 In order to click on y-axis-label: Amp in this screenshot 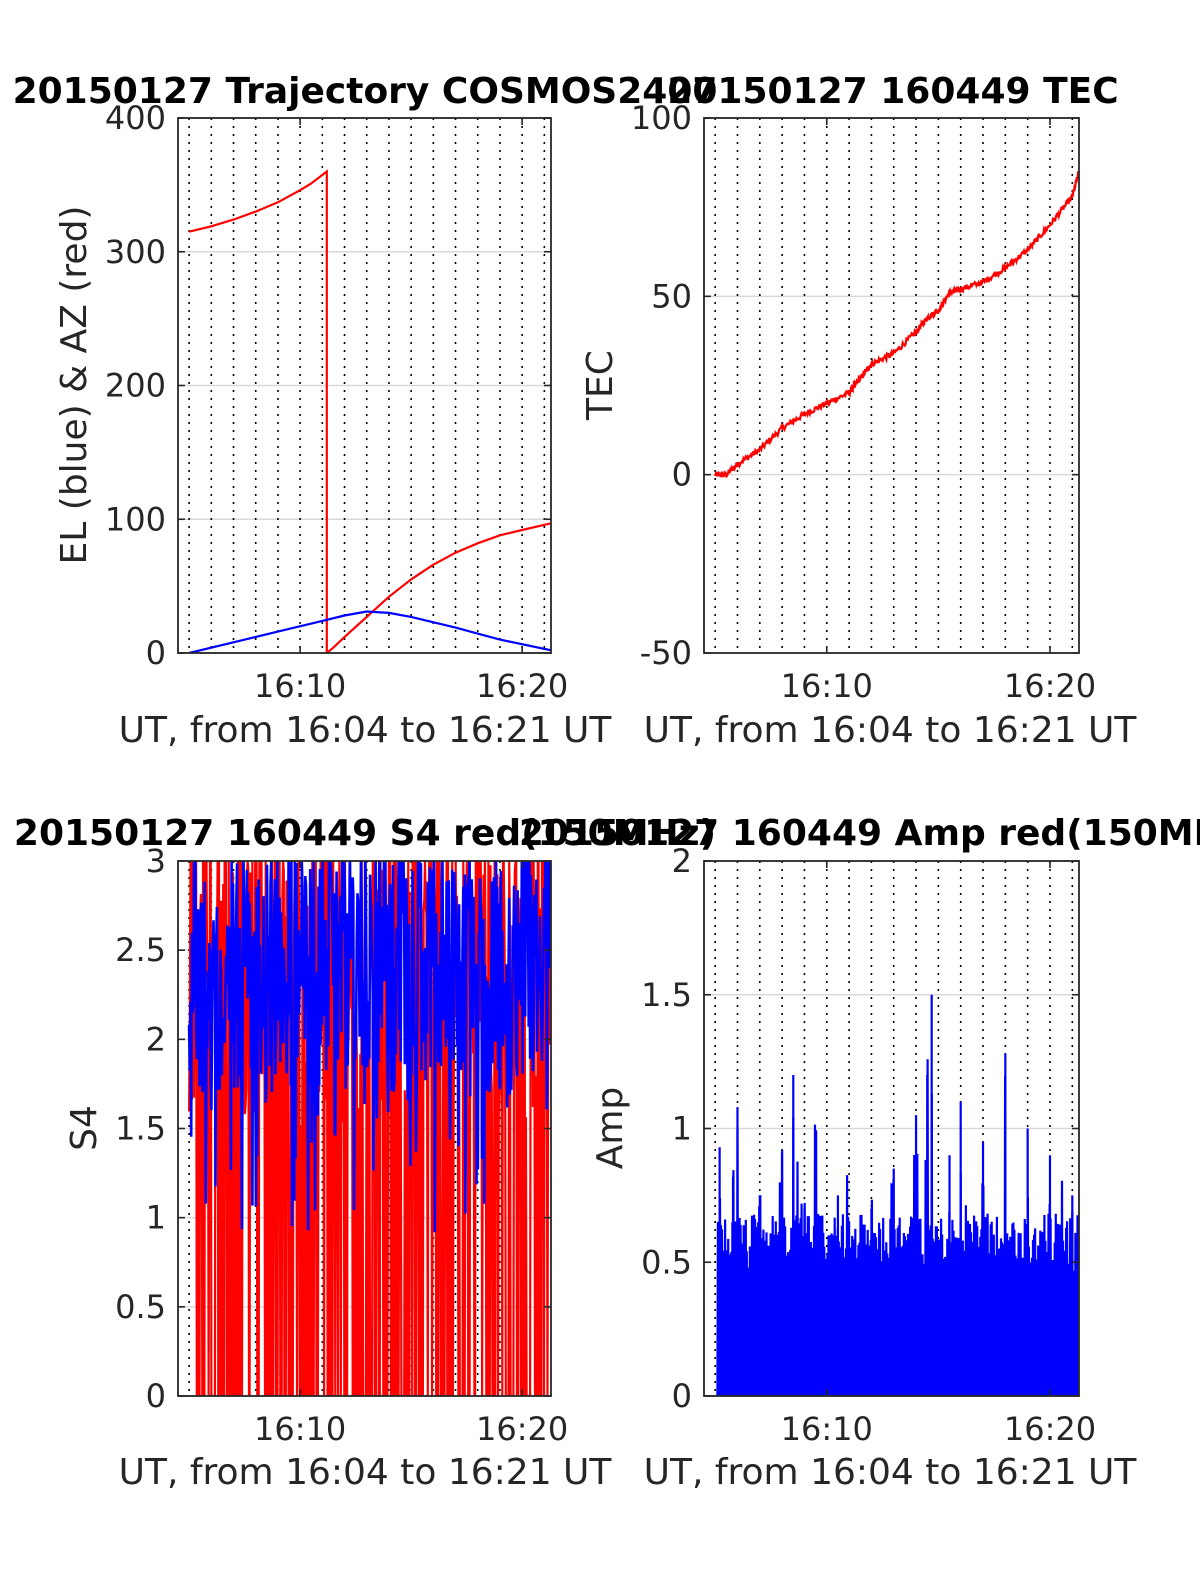, I will do `click(610, 1128)`.